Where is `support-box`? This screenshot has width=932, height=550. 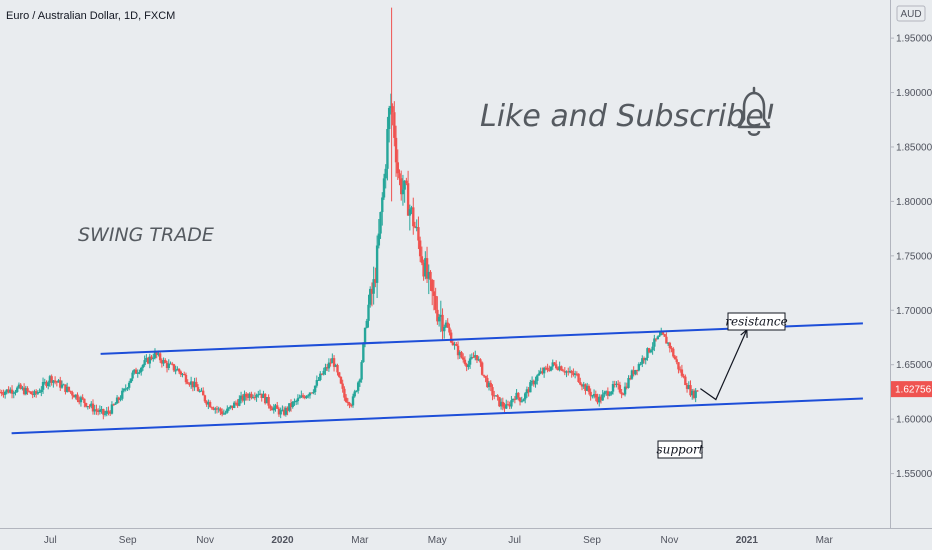 support-box is located at coordinates (680, 449).